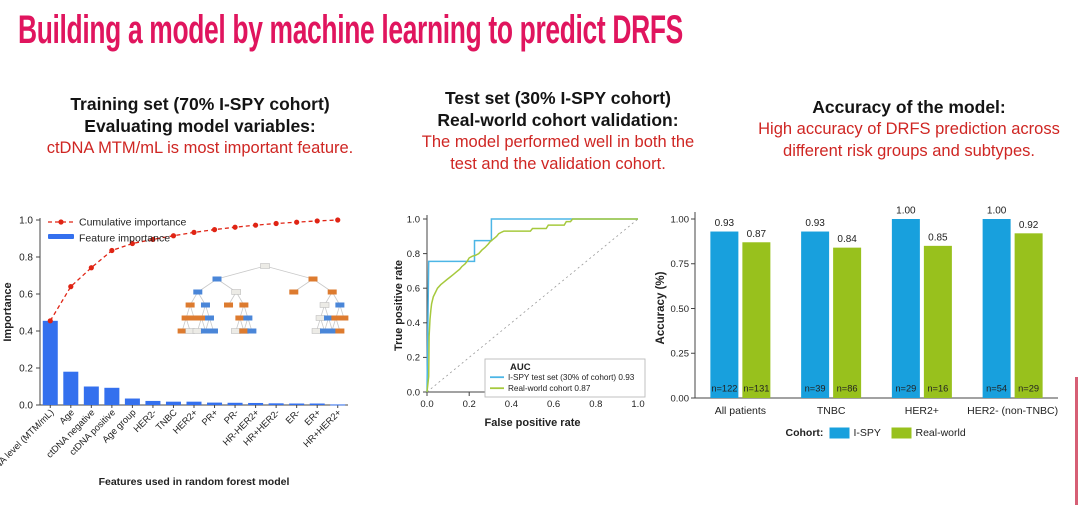 Image resolution: width=1080 pixels, height=505 pixels. I want to click on header-test-line1: Test set (30% I-SPY cohort), so click(558, 98).